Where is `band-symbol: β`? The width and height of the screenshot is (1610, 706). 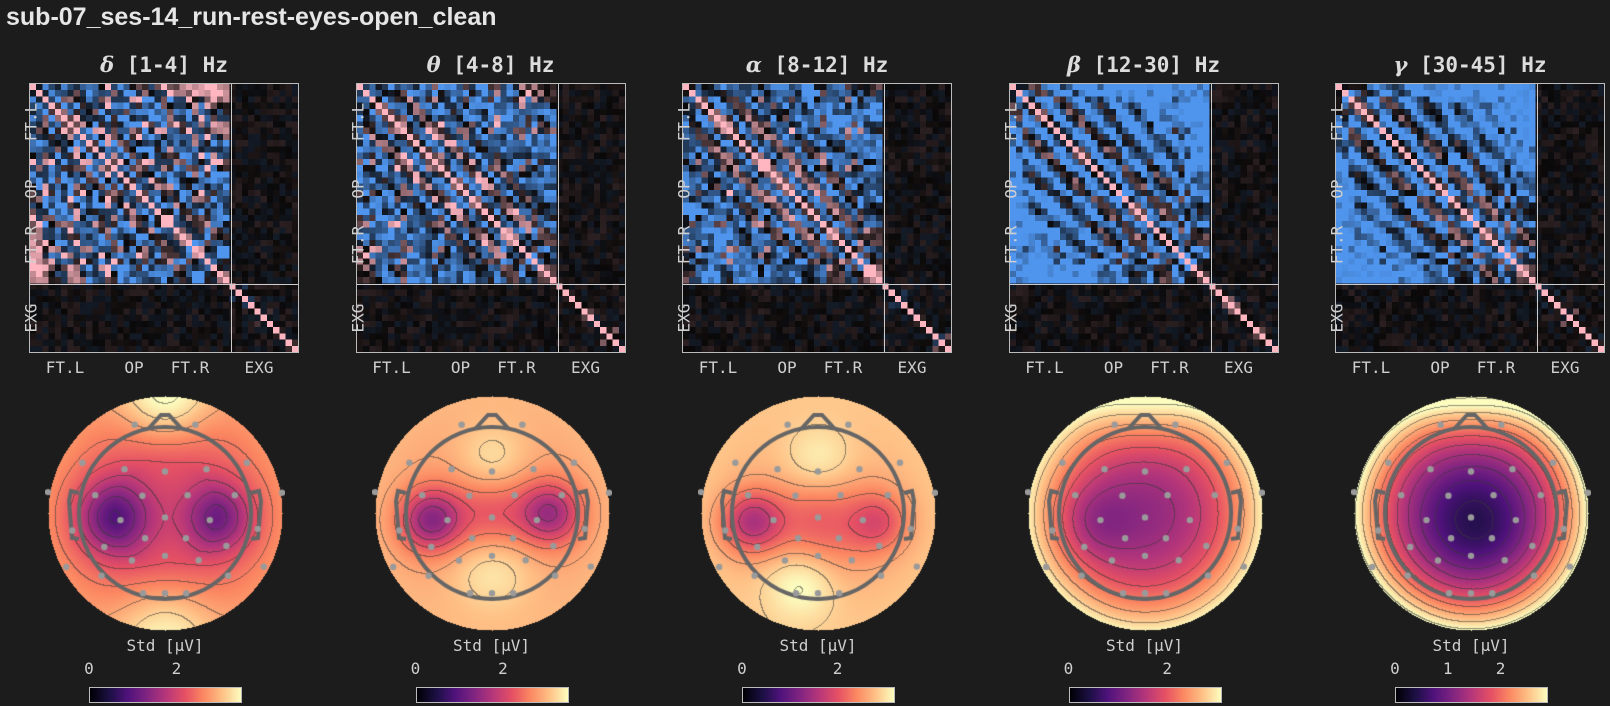 band-symbol: β is located at coordinates (1073, 64).